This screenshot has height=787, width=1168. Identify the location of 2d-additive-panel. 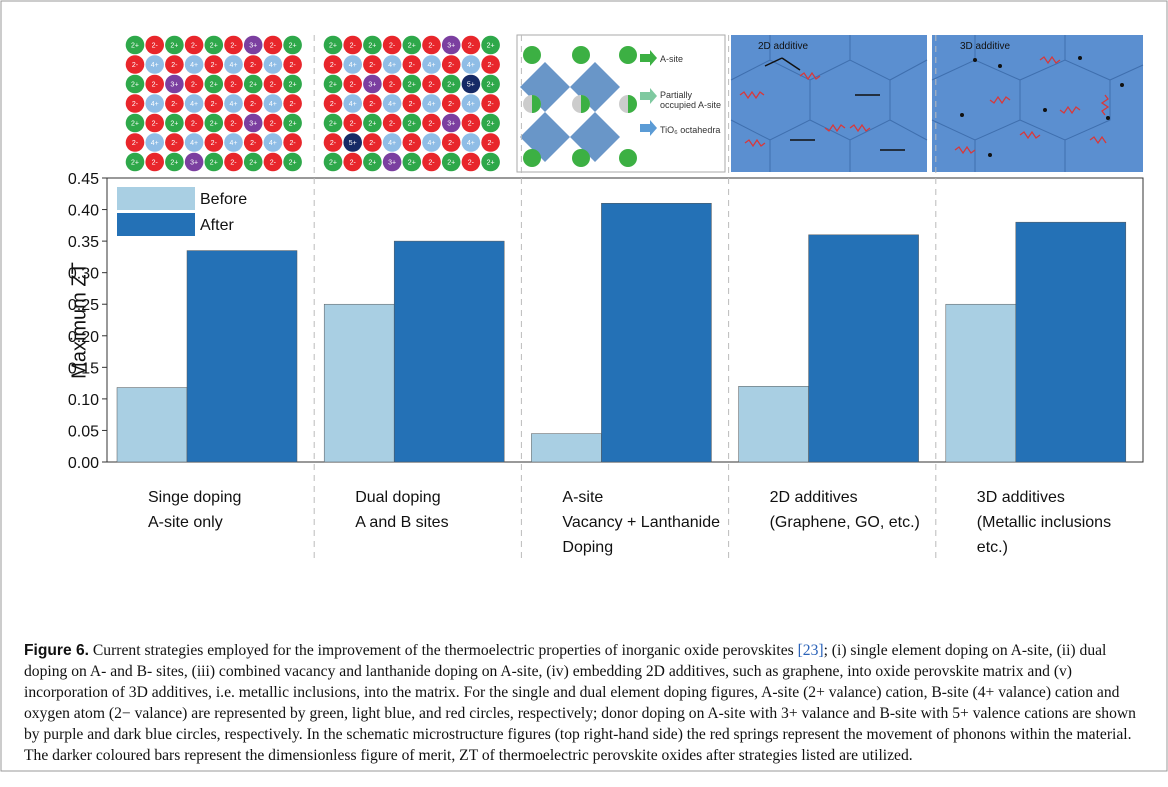
(829, 103).